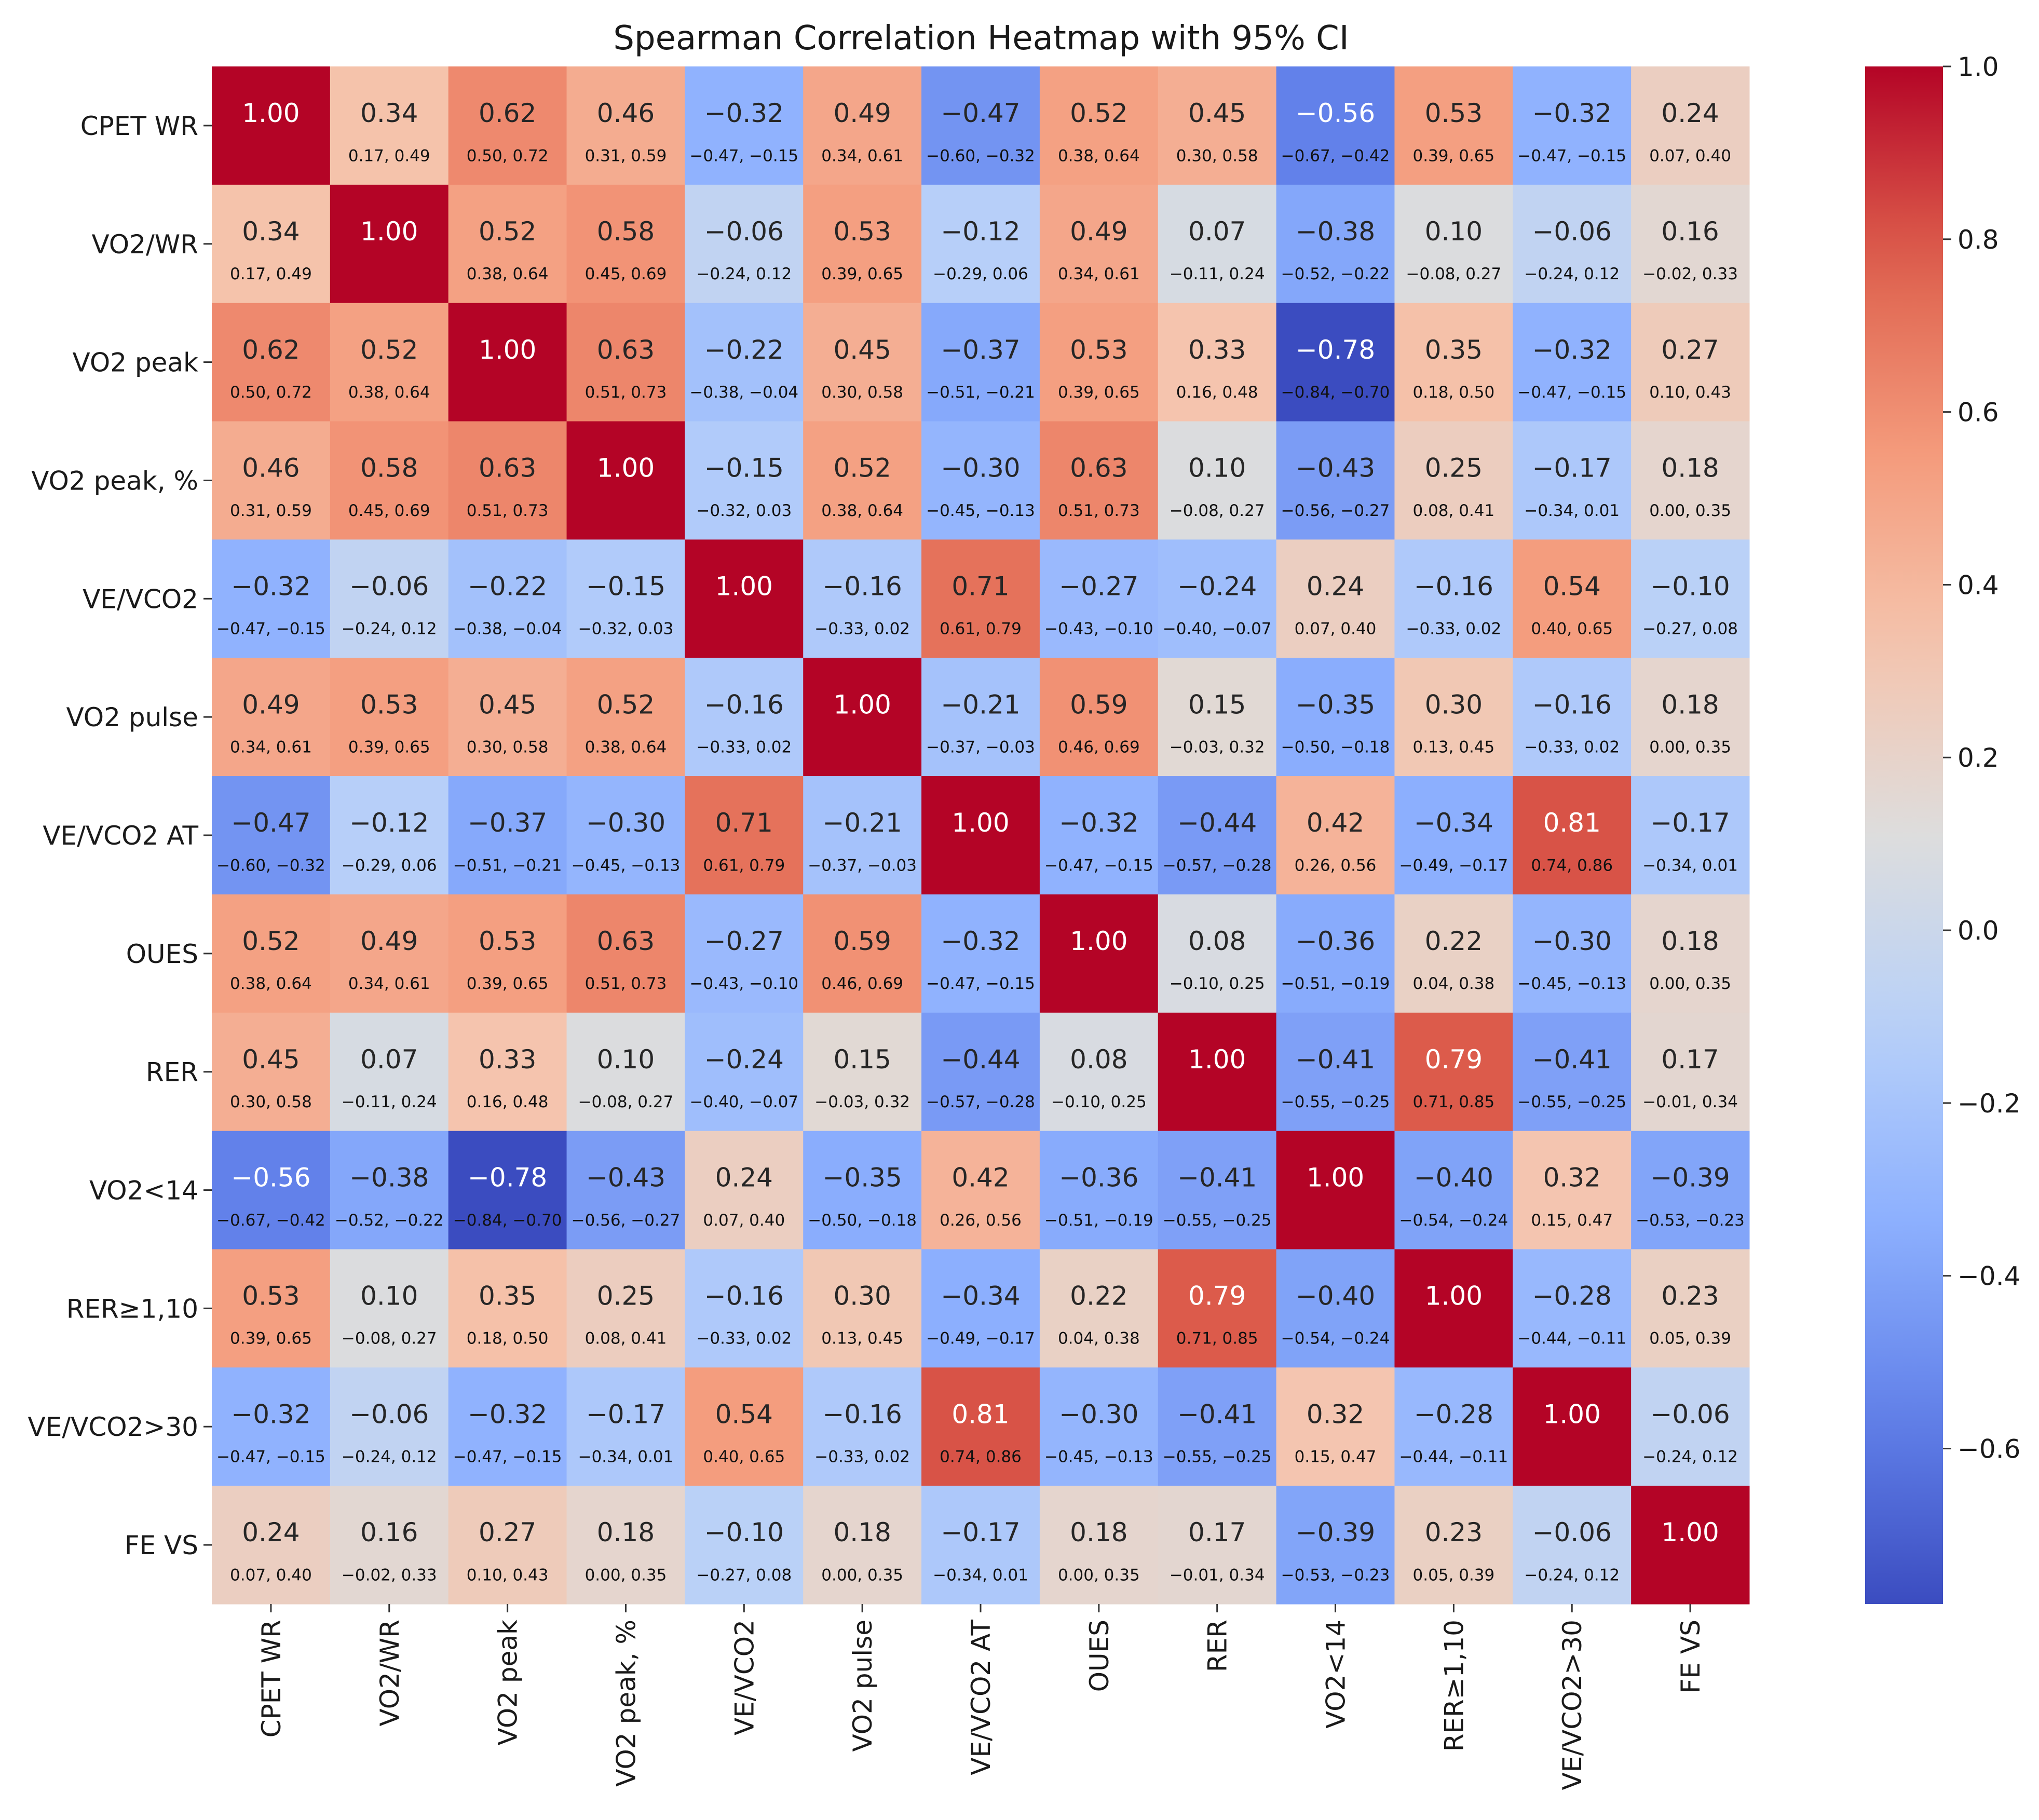 The height and width of the screenshot is (1820, 2039). I want to click on colorbar-tick-label: 0.4, so click(1978, 585).